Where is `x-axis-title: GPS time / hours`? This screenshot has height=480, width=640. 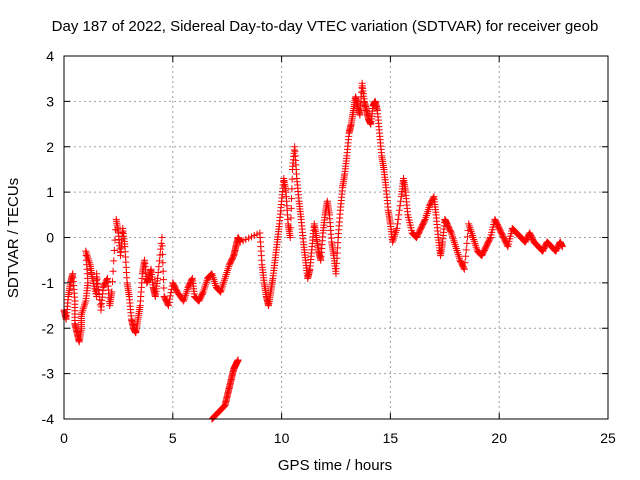
x-axis-title: GPS time / hours is located at coordinates (335, 465).